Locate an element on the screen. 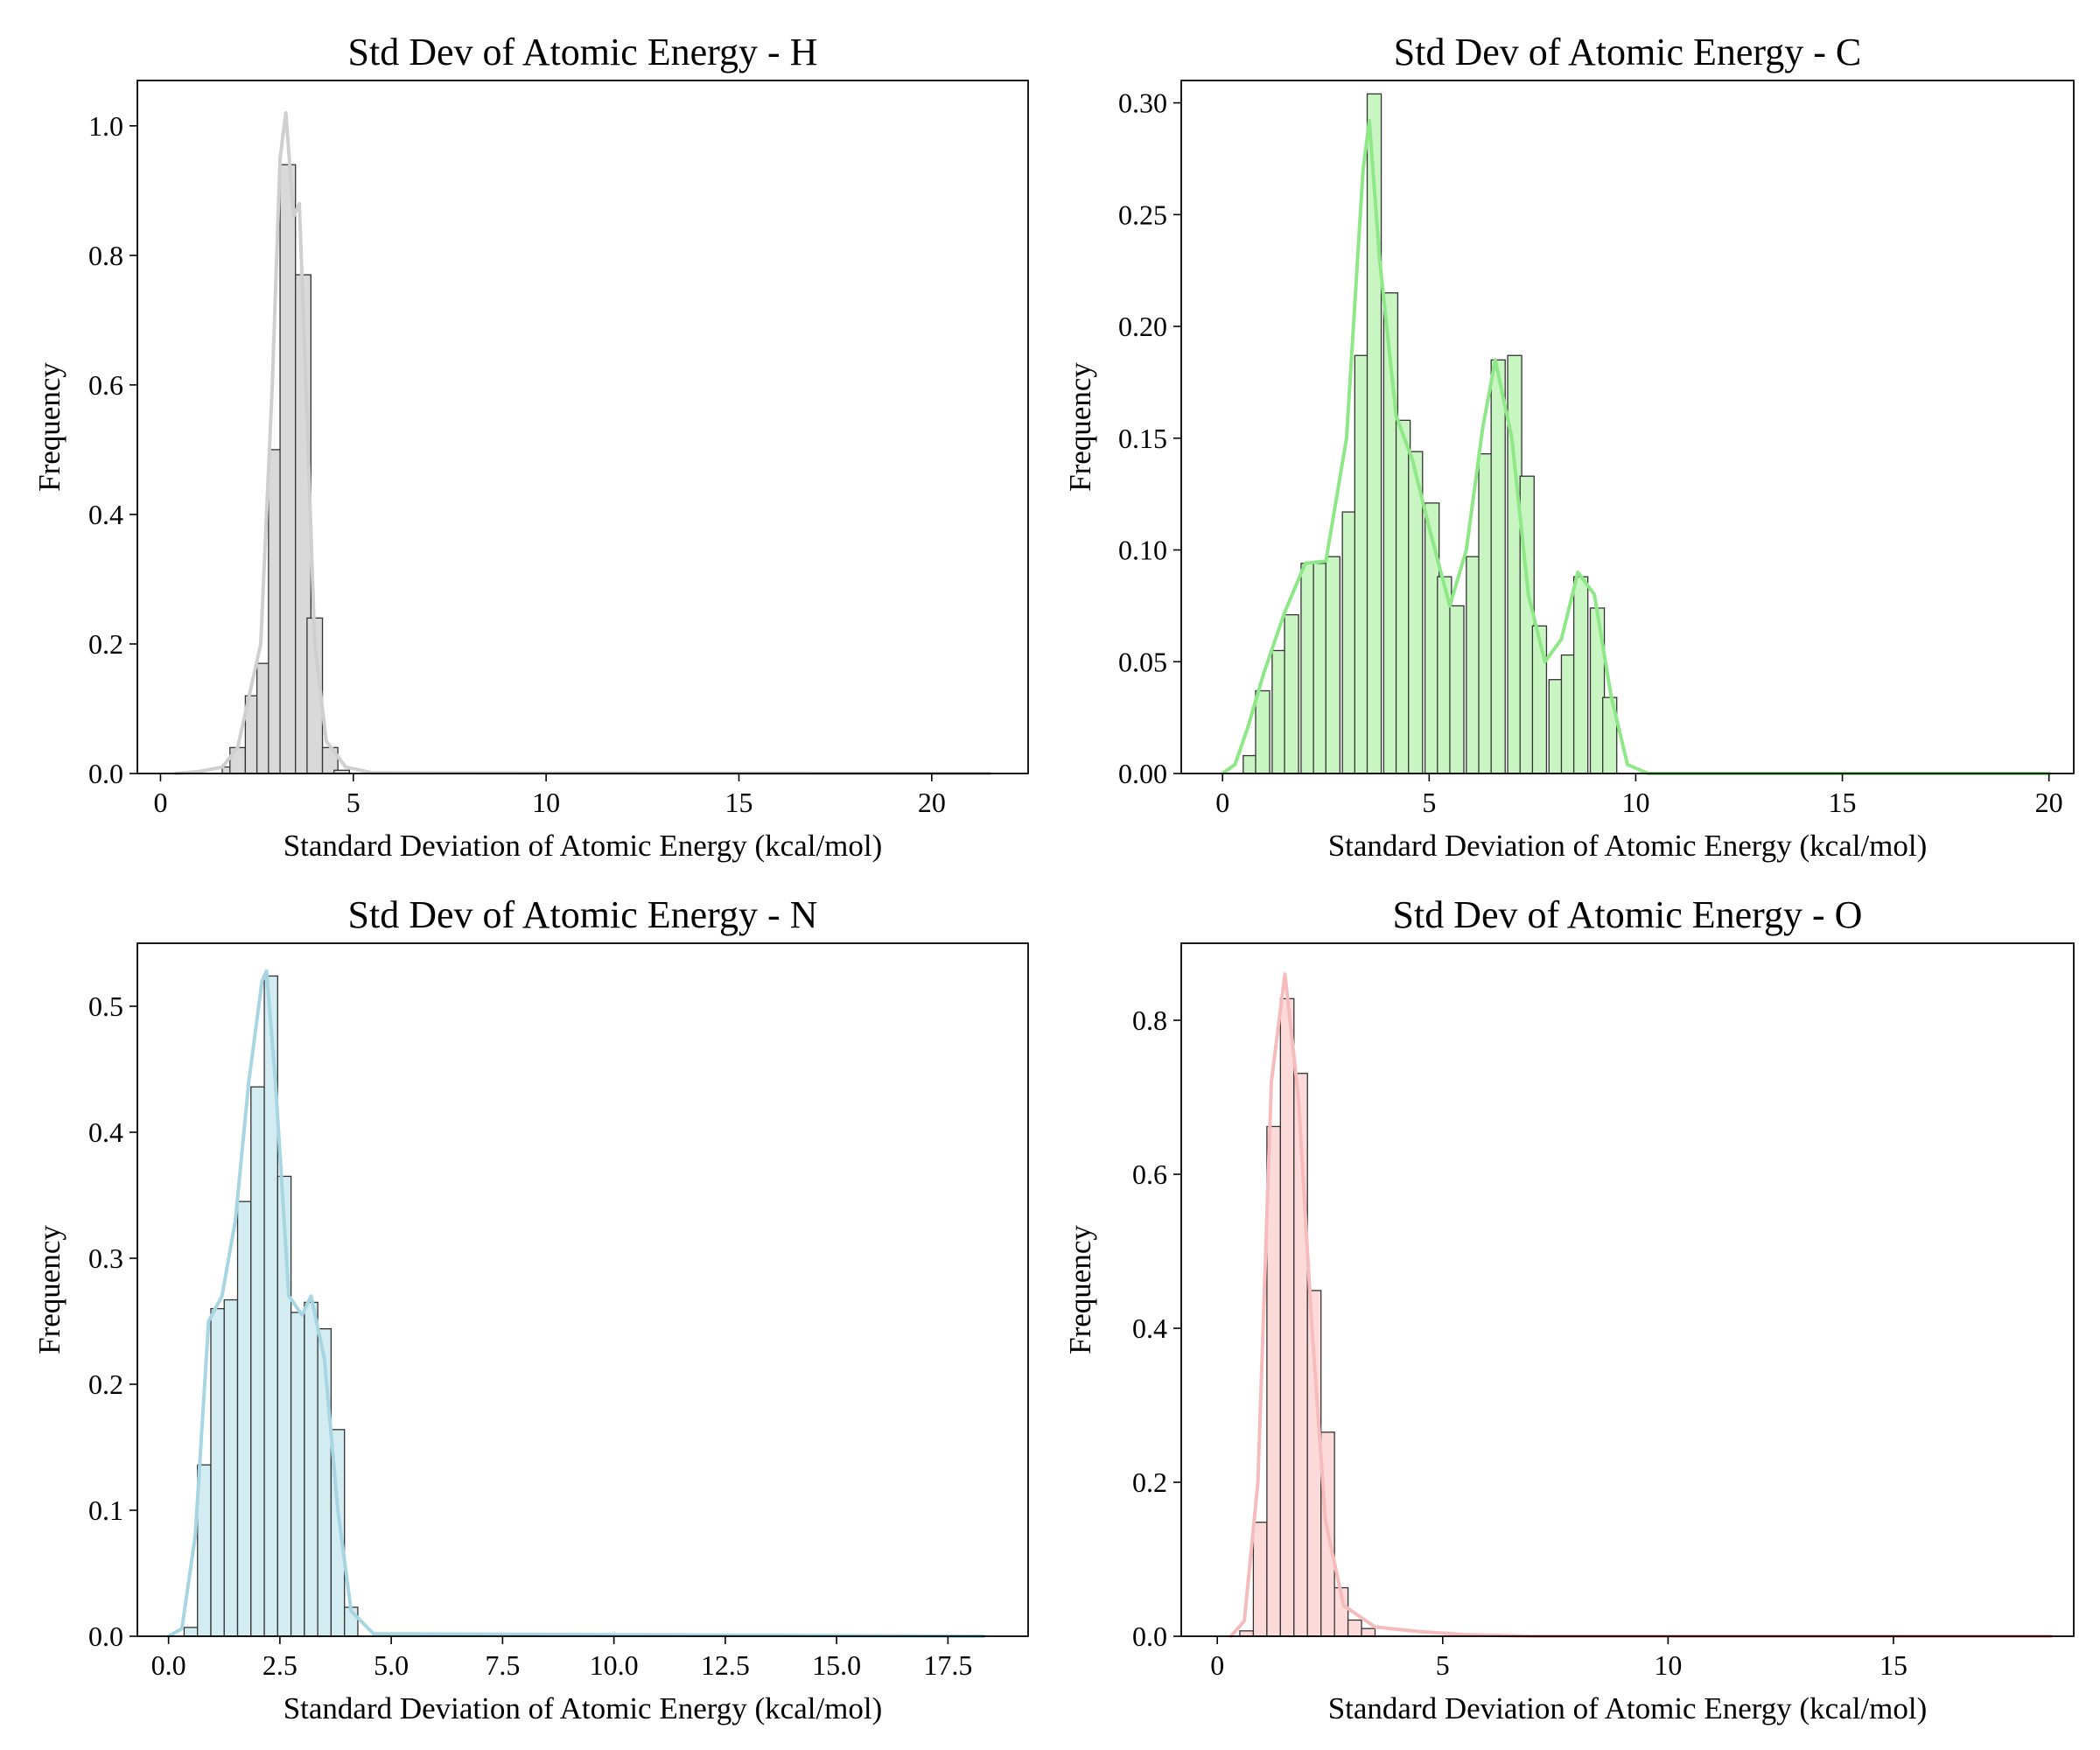 This screenshot has width=2100, height=1750. y-tick-label: 0.10 is located at coordinates (1142, 550).